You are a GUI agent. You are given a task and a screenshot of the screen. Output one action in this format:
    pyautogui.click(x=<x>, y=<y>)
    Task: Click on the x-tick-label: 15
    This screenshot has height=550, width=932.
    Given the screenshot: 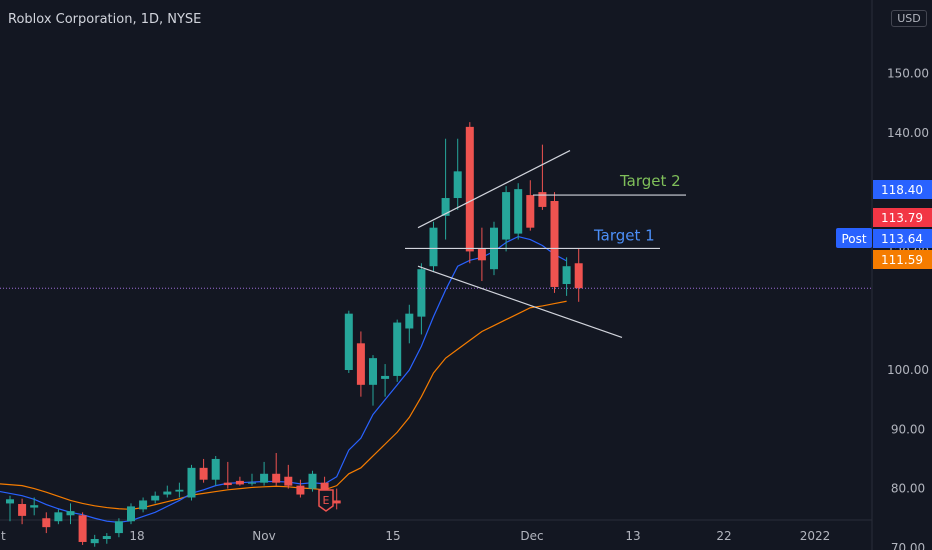 What is the action you would take?
    pyautogui.click(x=392, y=536)
    